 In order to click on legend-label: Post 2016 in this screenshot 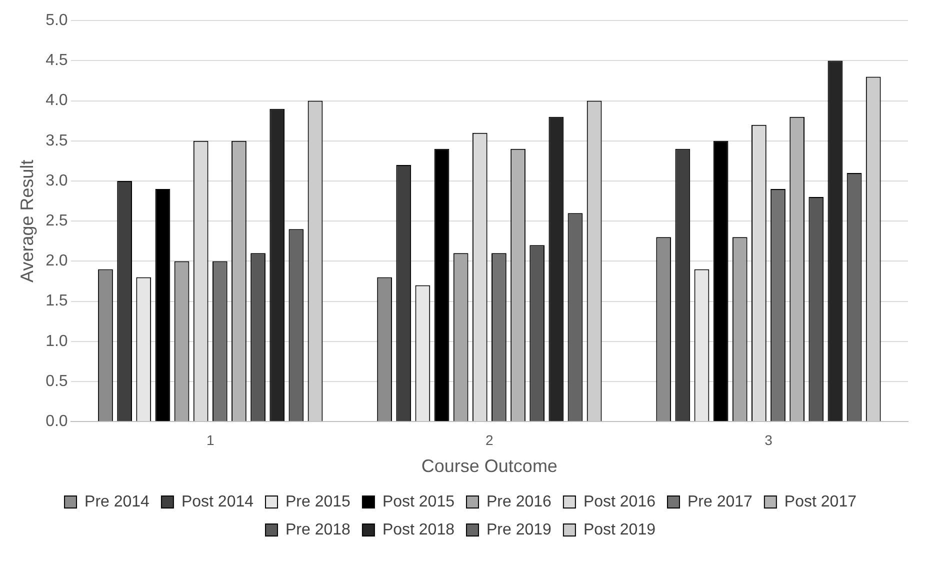, I will do `click(619, 501)`.